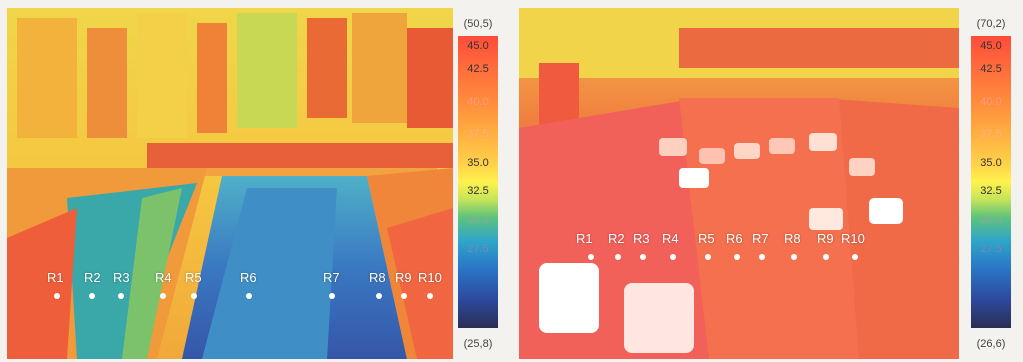  I want to click on left-scale-min: (25,8), so click(478, 344).